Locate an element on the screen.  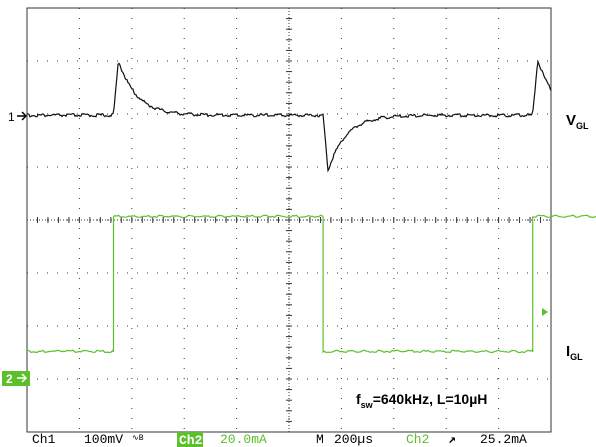
svg-text: 1 is located at coordinates (11, 117).